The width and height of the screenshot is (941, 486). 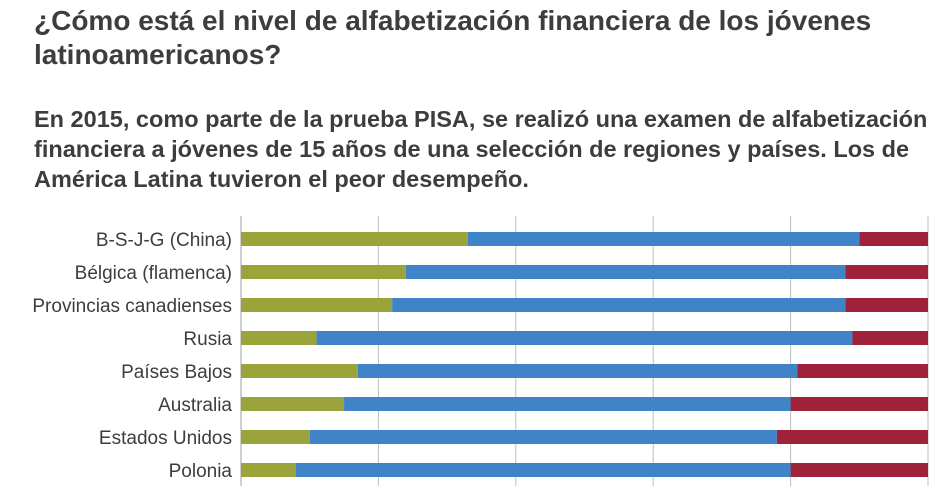 I want to click on category-label: B-S-J-G (China), so click(x=164, y=240).